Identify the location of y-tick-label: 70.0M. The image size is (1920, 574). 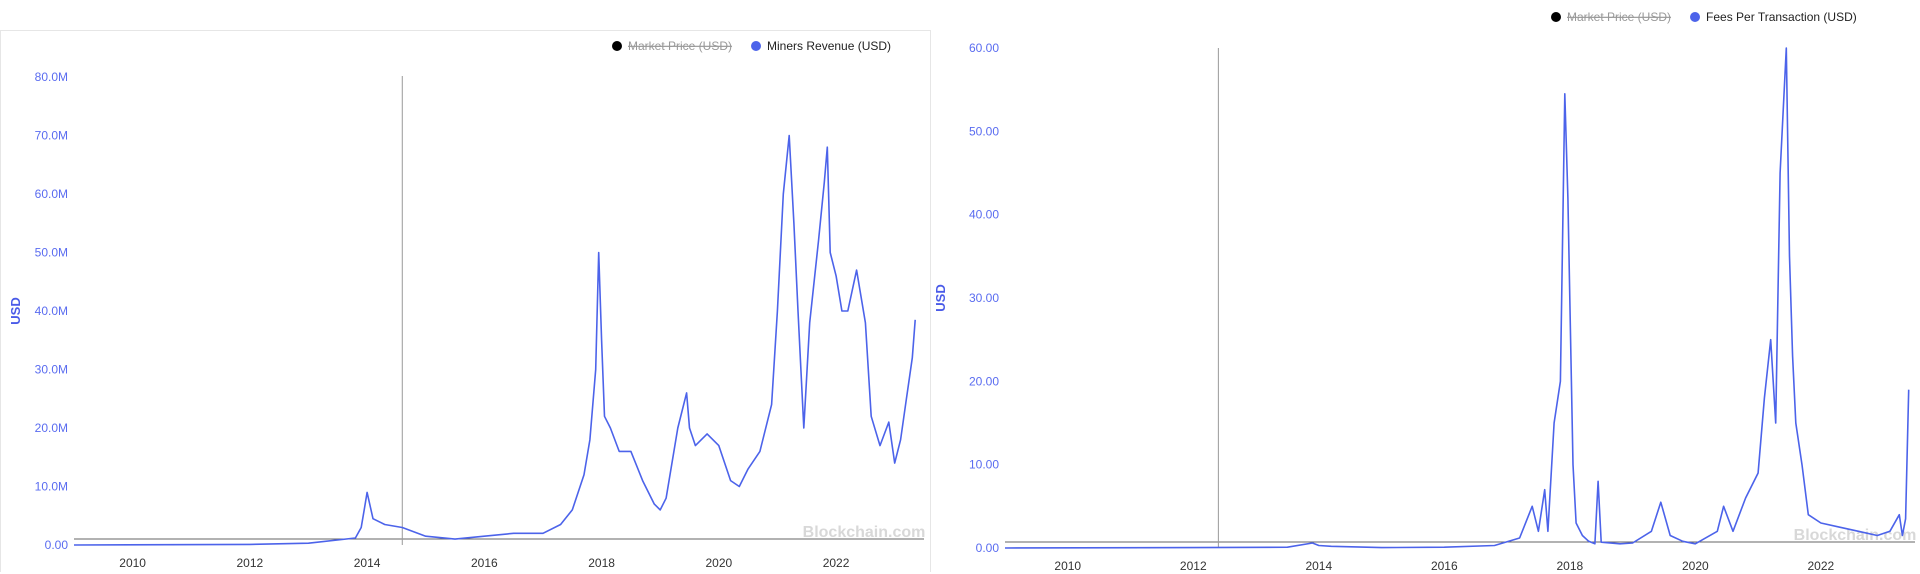
(51, 136).